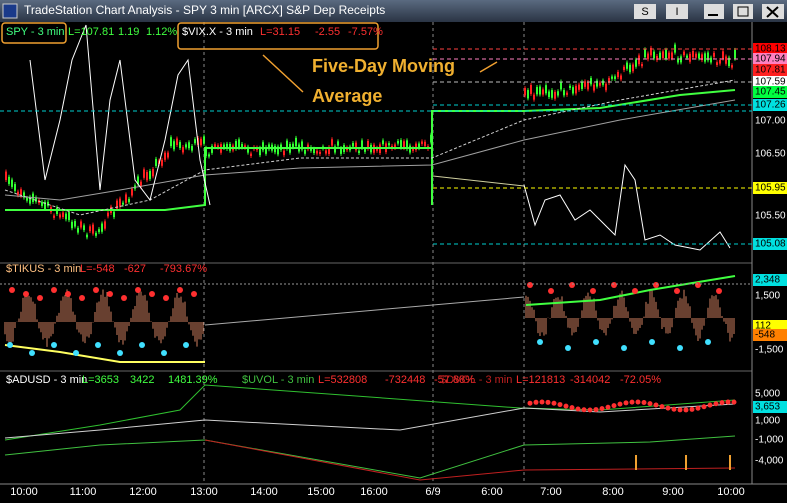  I want to click on legend-item: -2.55, so click(327, 32).